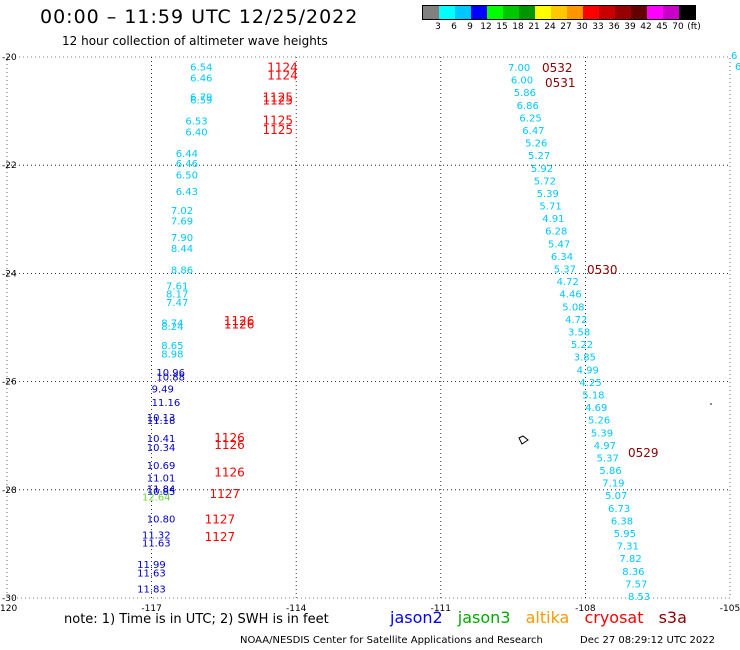  What do you see at coordinates (582, 345) in the screenshot?
I see `wave-height-value: 5.22` at bounding box center [582, 345].